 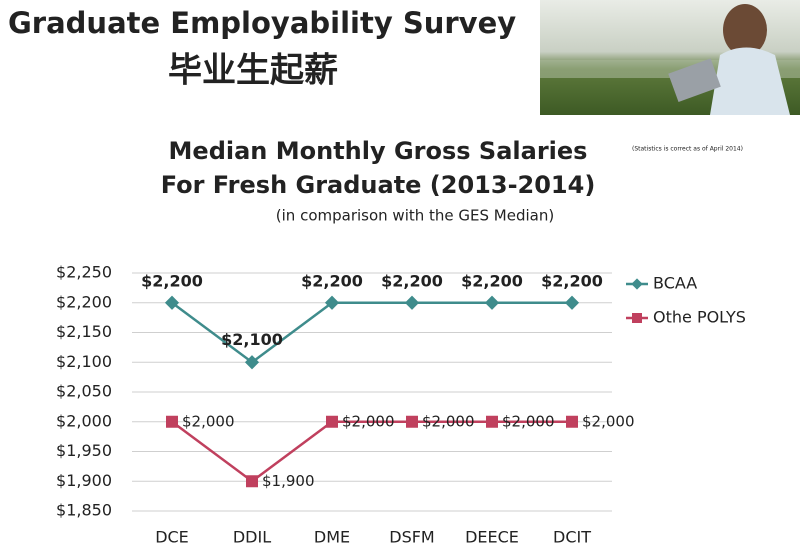 I want to click on data-label: $1,900, so click(x=288, y=481).